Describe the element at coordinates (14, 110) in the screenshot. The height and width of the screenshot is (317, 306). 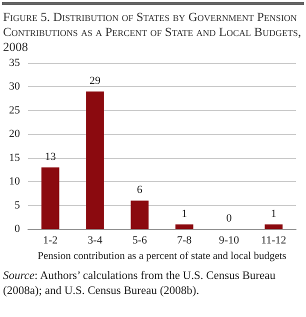
I see `y-tick-label: 25` at that location.